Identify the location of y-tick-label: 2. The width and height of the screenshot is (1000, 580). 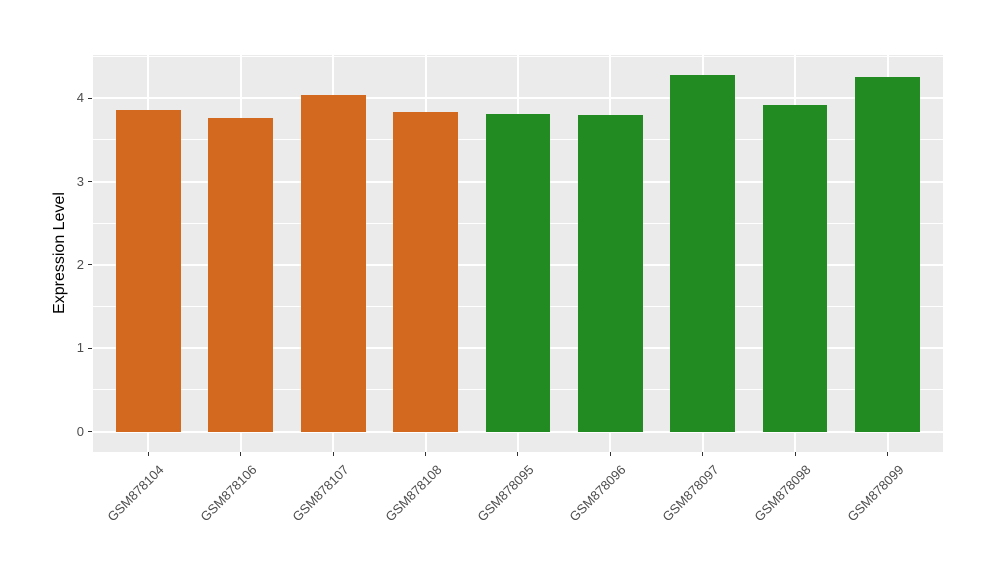
(80, 264).